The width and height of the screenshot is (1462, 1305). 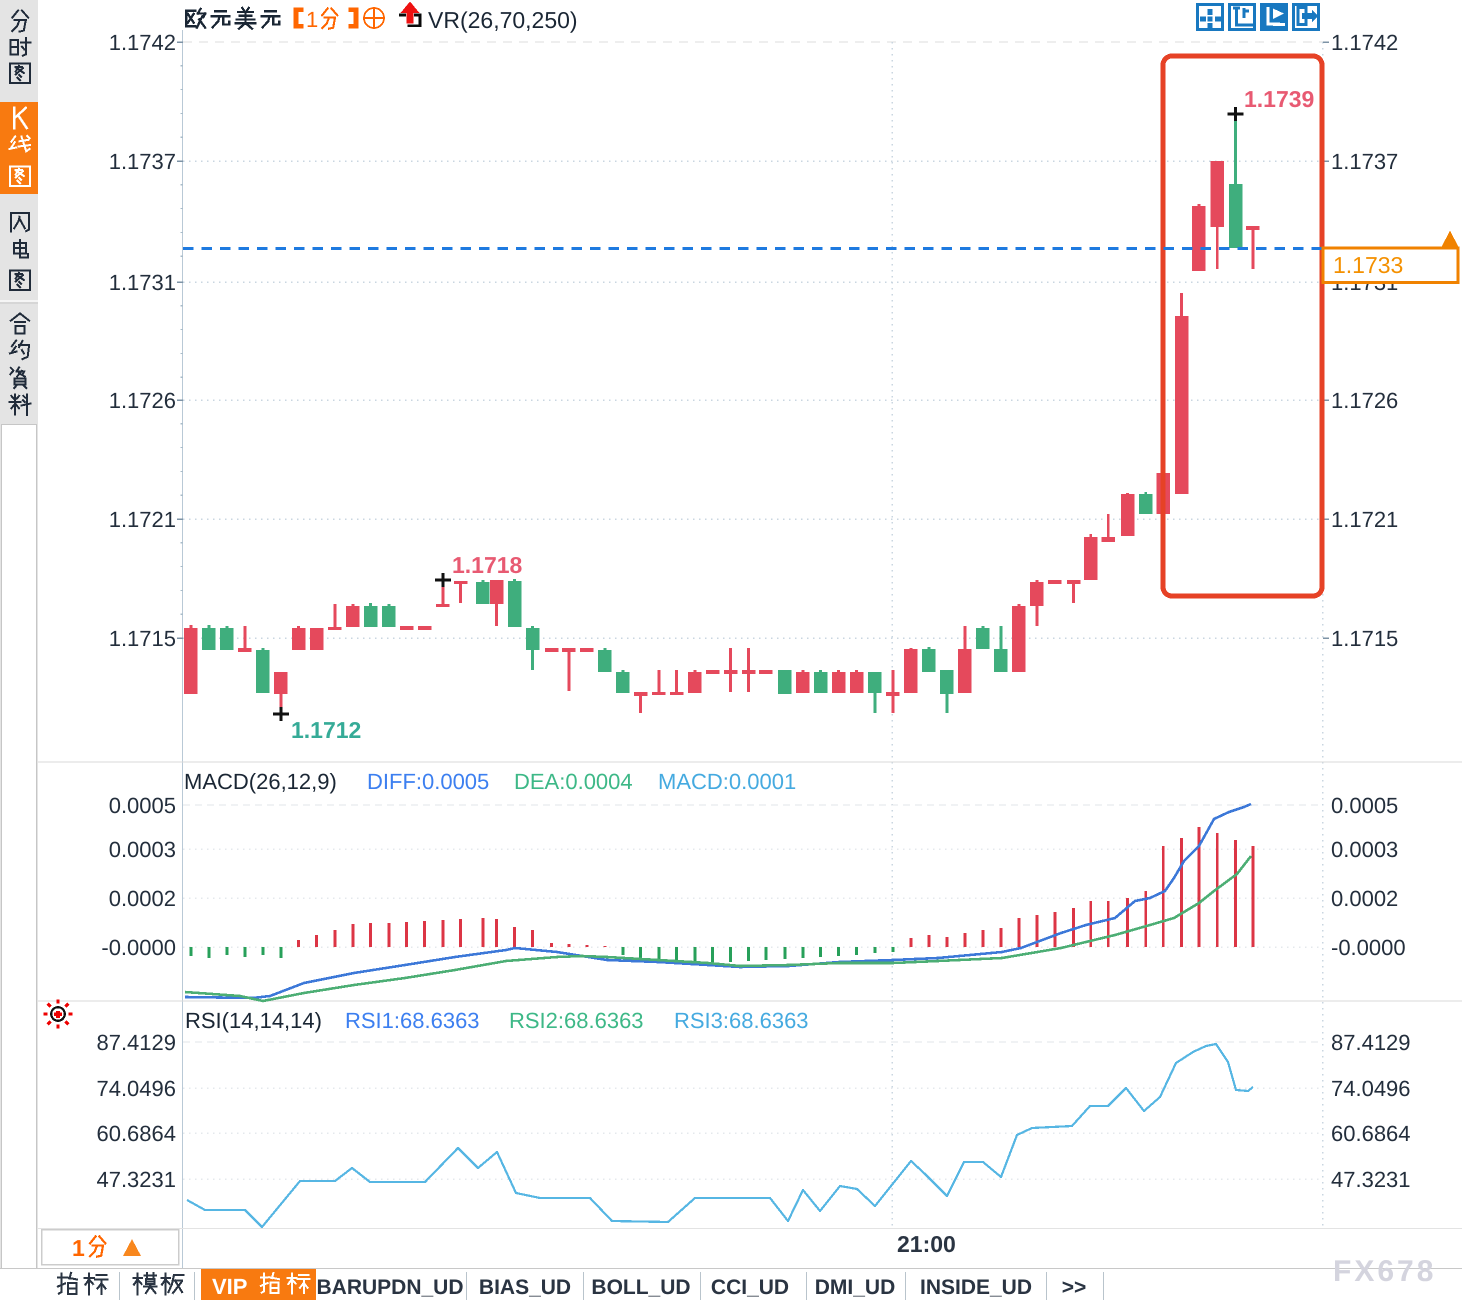 I want to click on svg-text: DEA:0.0004, so click(x=573, y=781).